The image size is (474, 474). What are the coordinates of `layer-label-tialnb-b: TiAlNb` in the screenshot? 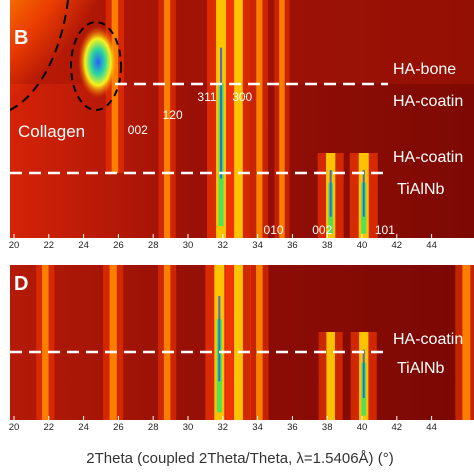 It's located at (421, 189).